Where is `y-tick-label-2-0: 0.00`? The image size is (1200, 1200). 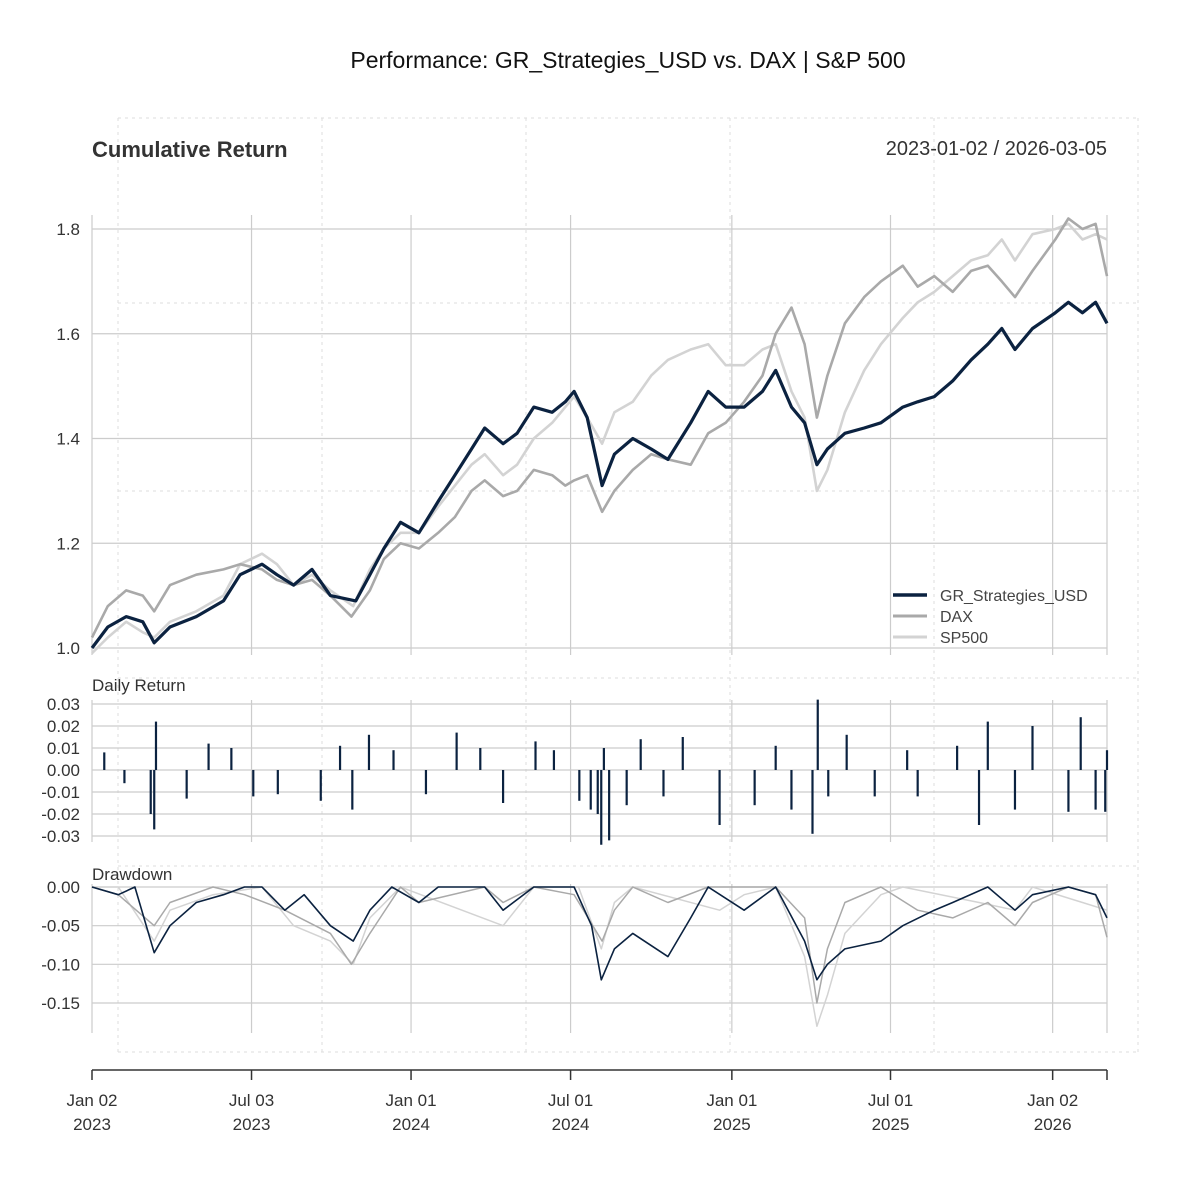 y-tick-label-2-0: 0.00 is located at coordinates (63, 887).